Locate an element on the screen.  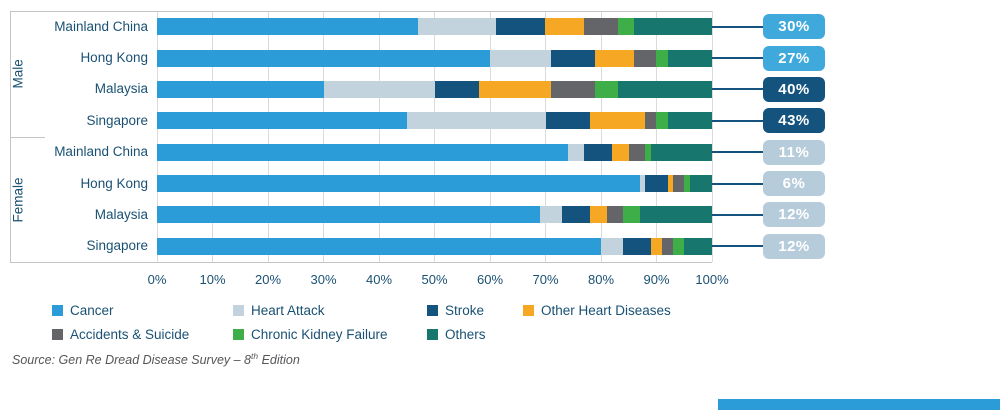
legend-label: Accidents & Suicide is located at coordinates (130, 334).